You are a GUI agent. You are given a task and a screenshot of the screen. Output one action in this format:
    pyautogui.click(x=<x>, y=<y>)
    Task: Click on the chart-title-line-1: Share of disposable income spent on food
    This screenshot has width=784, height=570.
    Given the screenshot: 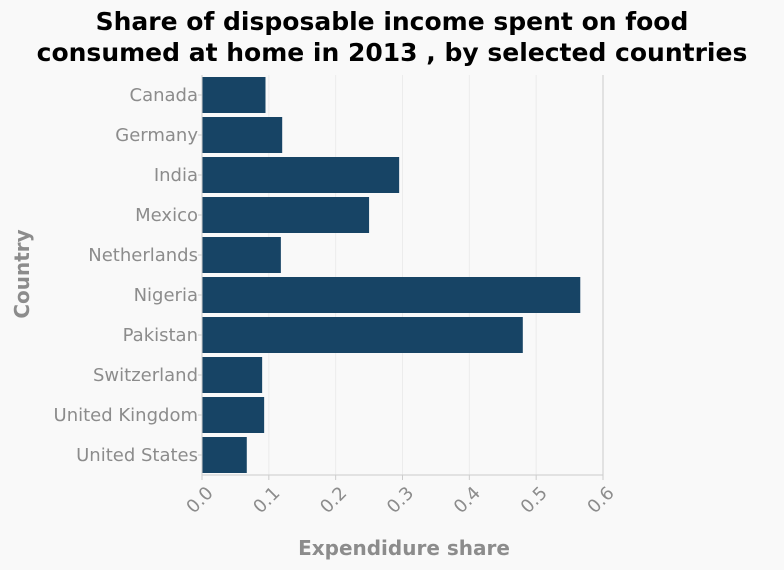 What is the action you would take?
    pyautogui.click(x=392, y=21)
    